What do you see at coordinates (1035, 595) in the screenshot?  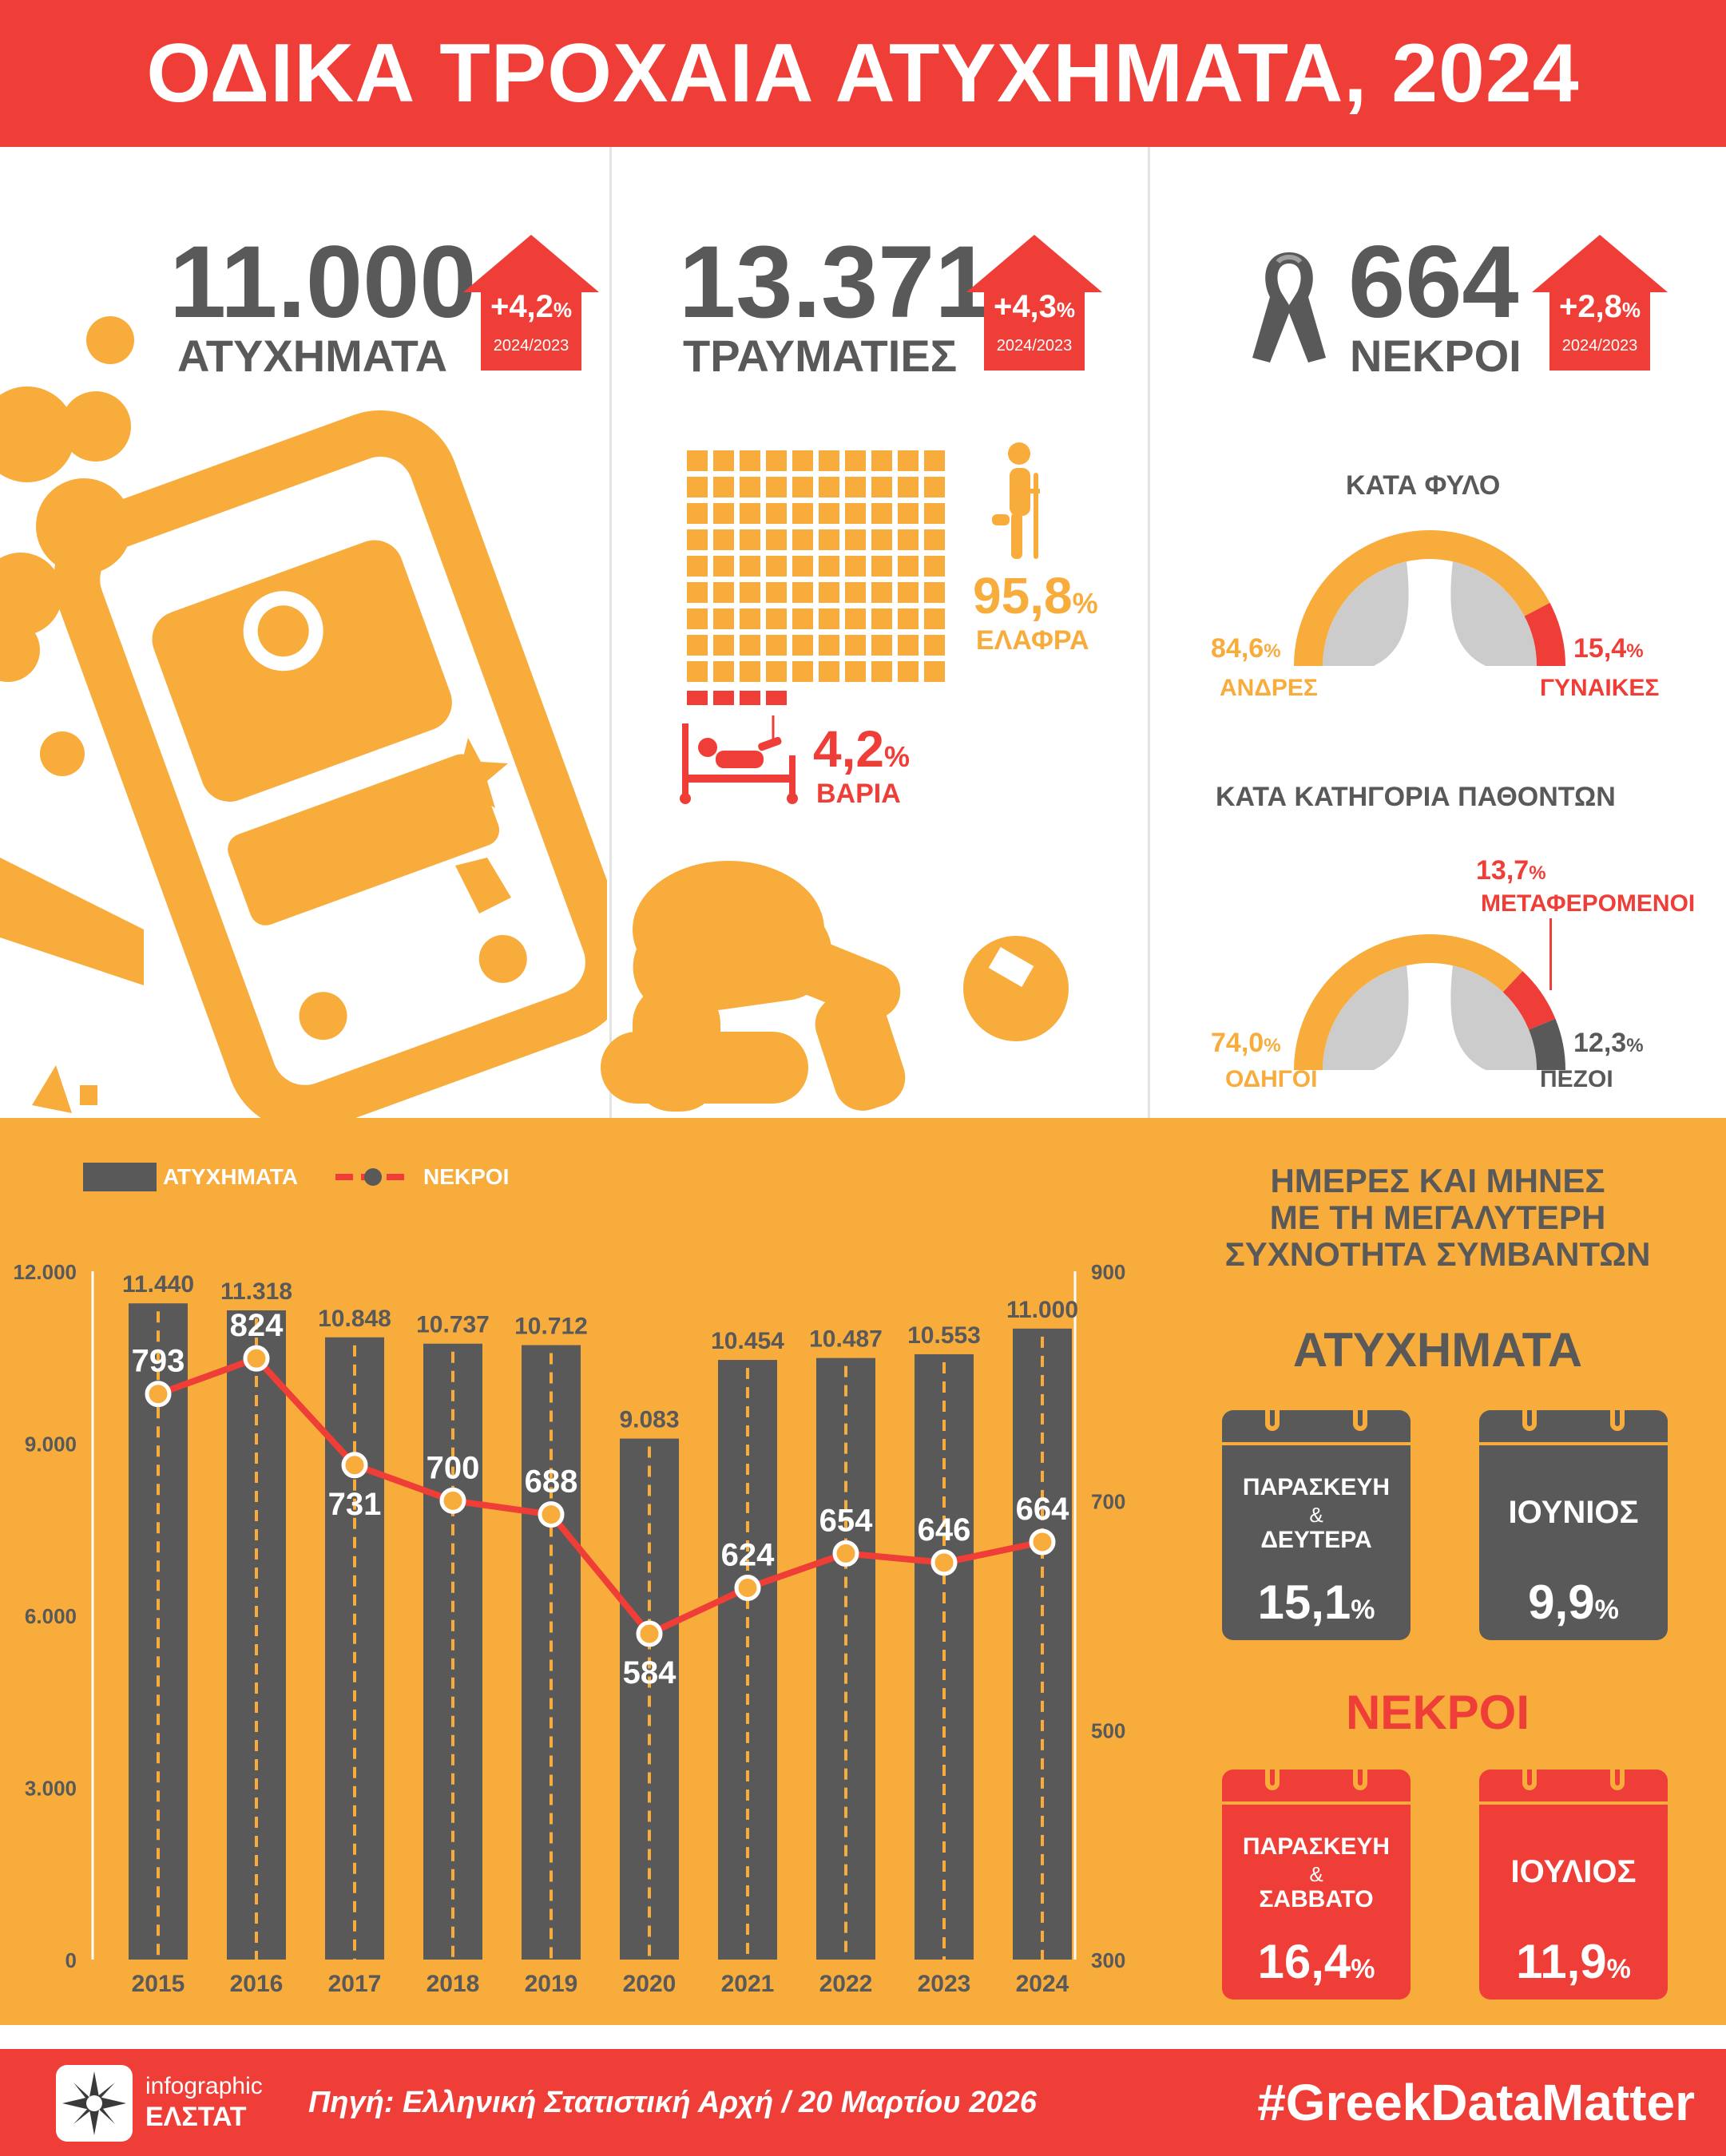 I see `light-injuries-pct: 95,8%` at bounding box center [1035, 595].